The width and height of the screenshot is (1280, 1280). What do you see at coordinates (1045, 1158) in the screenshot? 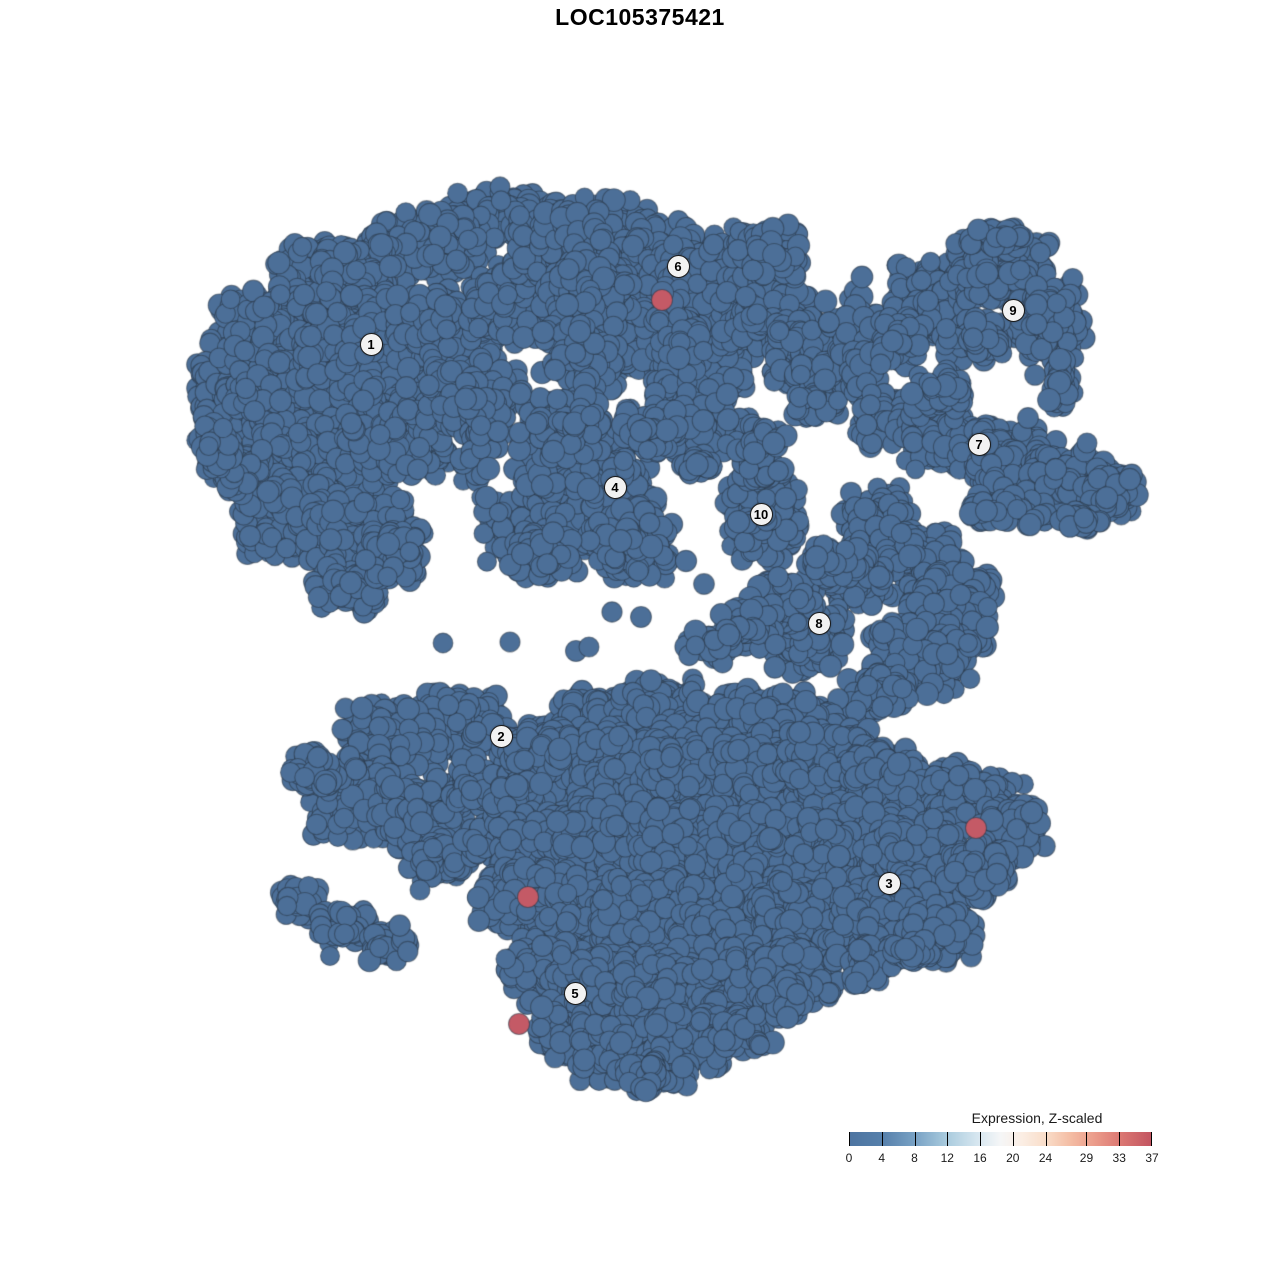
I see `colorbar-tick-label: 24` at bounding box center [1045, 1158].